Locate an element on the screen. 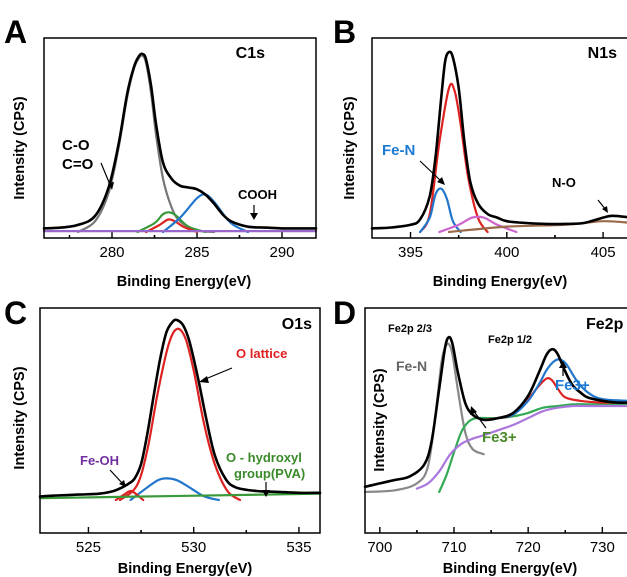 The width and height of the screenshot is (627, 577). panel-c-ticks: 525 530 535 is located at coordinates (193, 541).